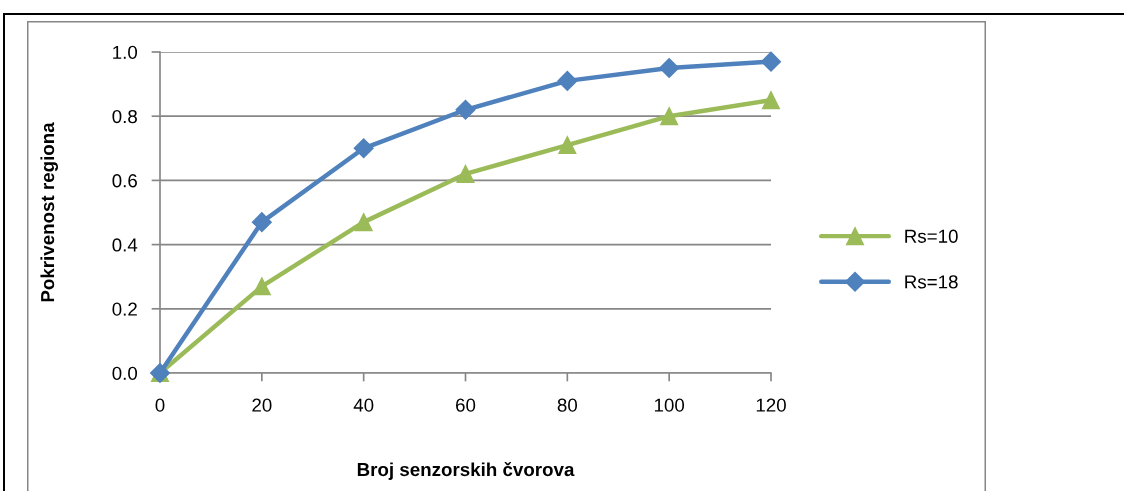  What do you see at coordinates (125, 52) in the screenshot?
I see `y-tick-label: 1.0` at bounding box center [125, 52].